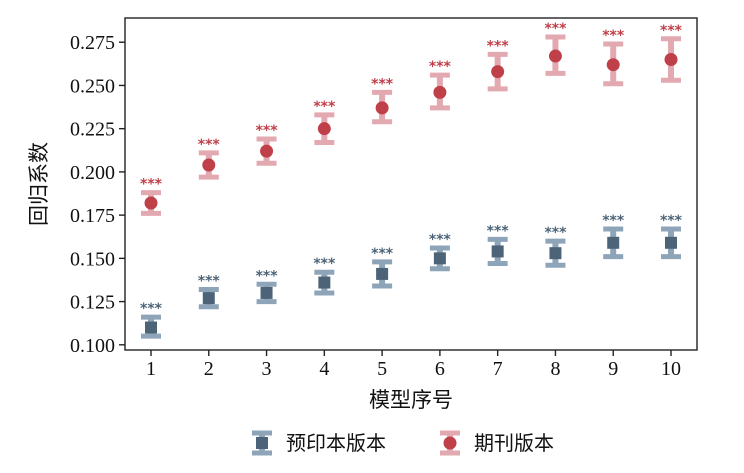  What do you see at coordinates (498, 369) in the screenshot?
I see `x-tick-label: 7` at bounding box center [498, 369].